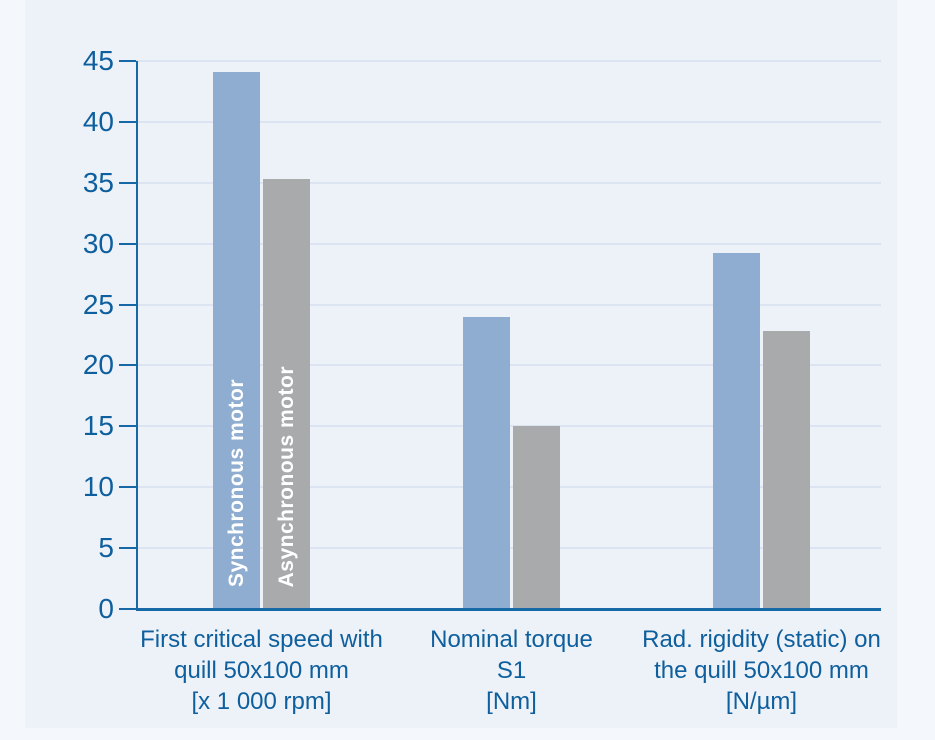 The width and height of the screenshot is (935, 740). I want to click on category-label-line: [N/µm], so click(761, 701).